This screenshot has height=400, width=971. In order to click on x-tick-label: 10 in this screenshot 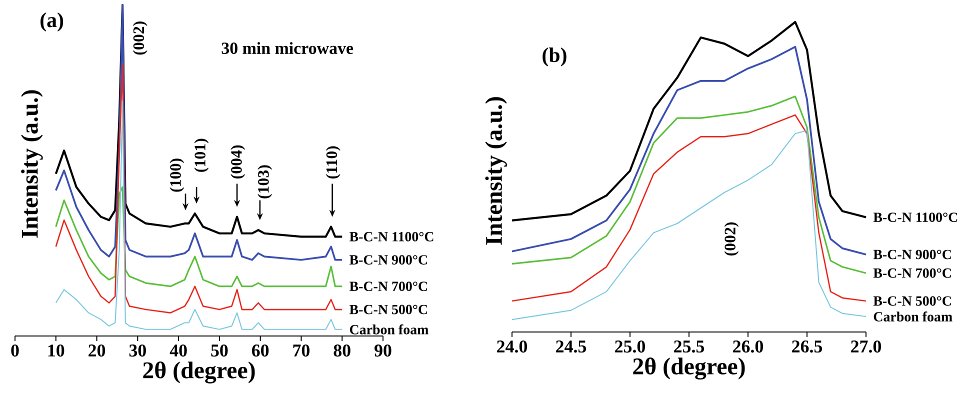, I will do `click(56, 350)`.